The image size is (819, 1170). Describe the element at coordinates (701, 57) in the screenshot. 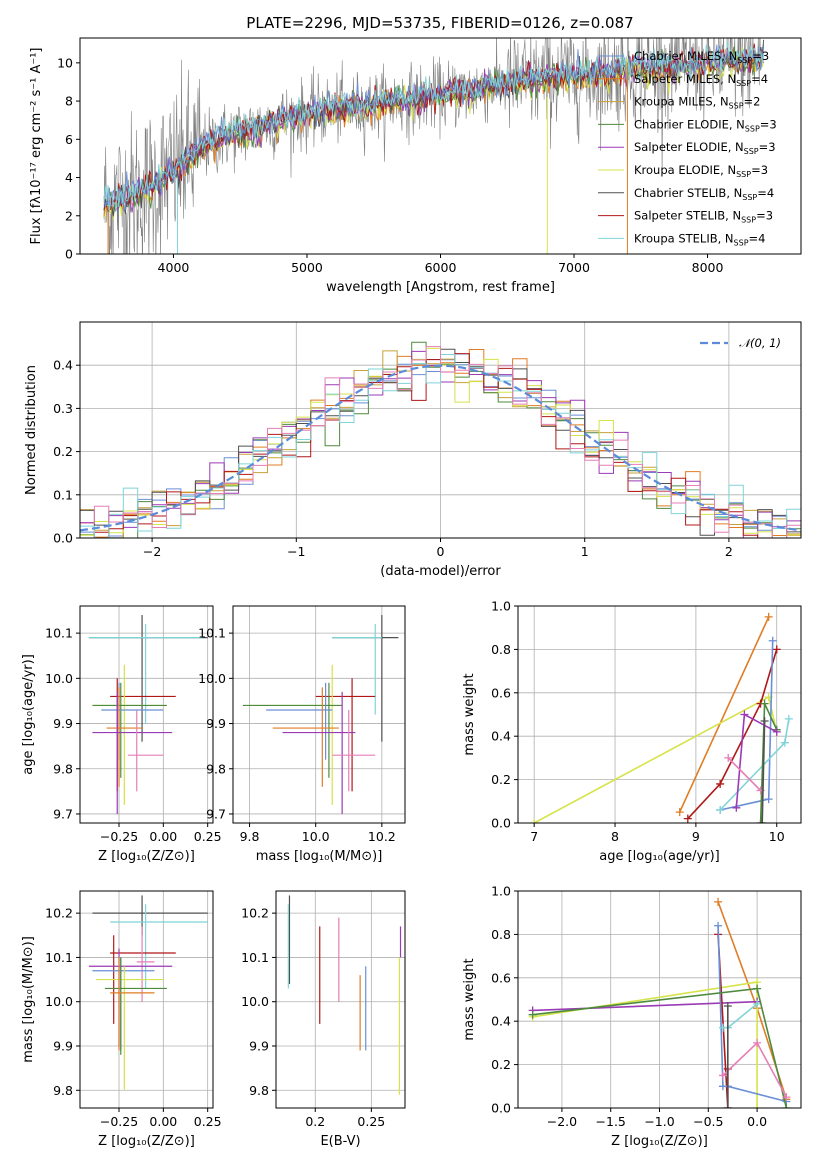

I see `legend-label: Chabrier MILES, NSSP=3` at that location.